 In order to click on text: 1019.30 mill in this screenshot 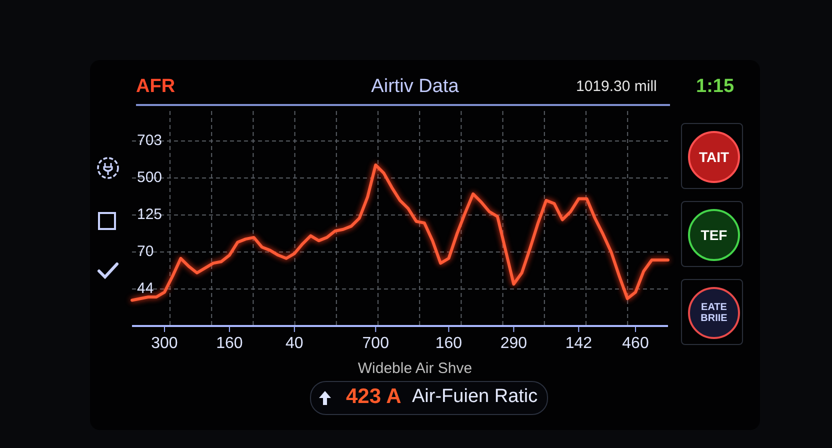, I will do `click(616, 86)`.